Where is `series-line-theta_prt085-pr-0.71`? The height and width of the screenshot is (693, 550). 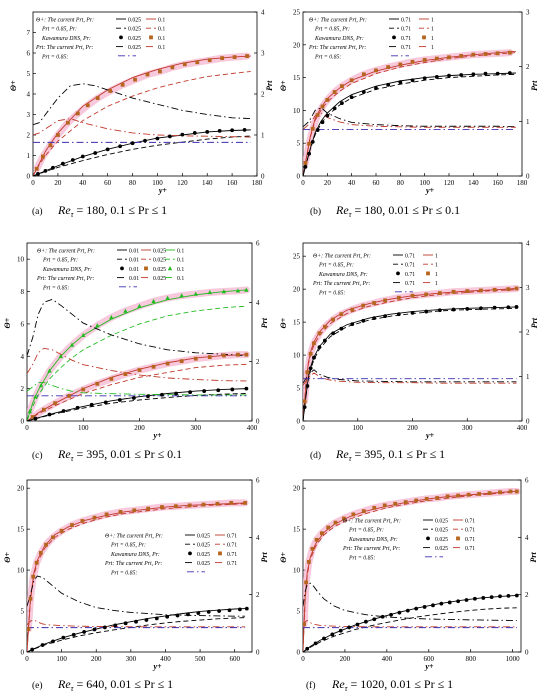 series-line-theta_prt085-pr-0.71 is located at coordinates (410, 571).